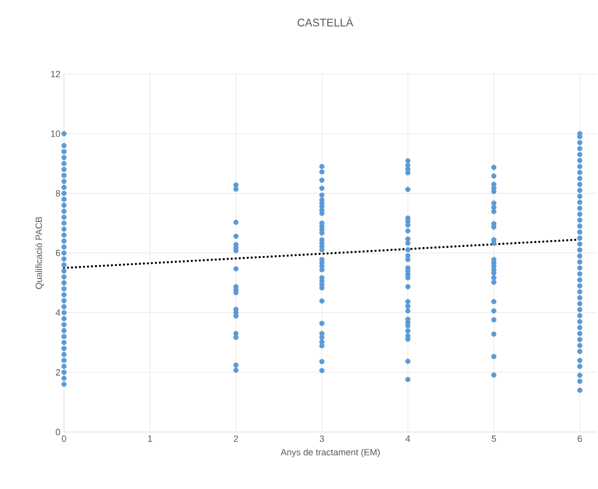  Describe the element at coordinates (58, 253) in the screenshot. I see `y-tick-label: 6` at that location.